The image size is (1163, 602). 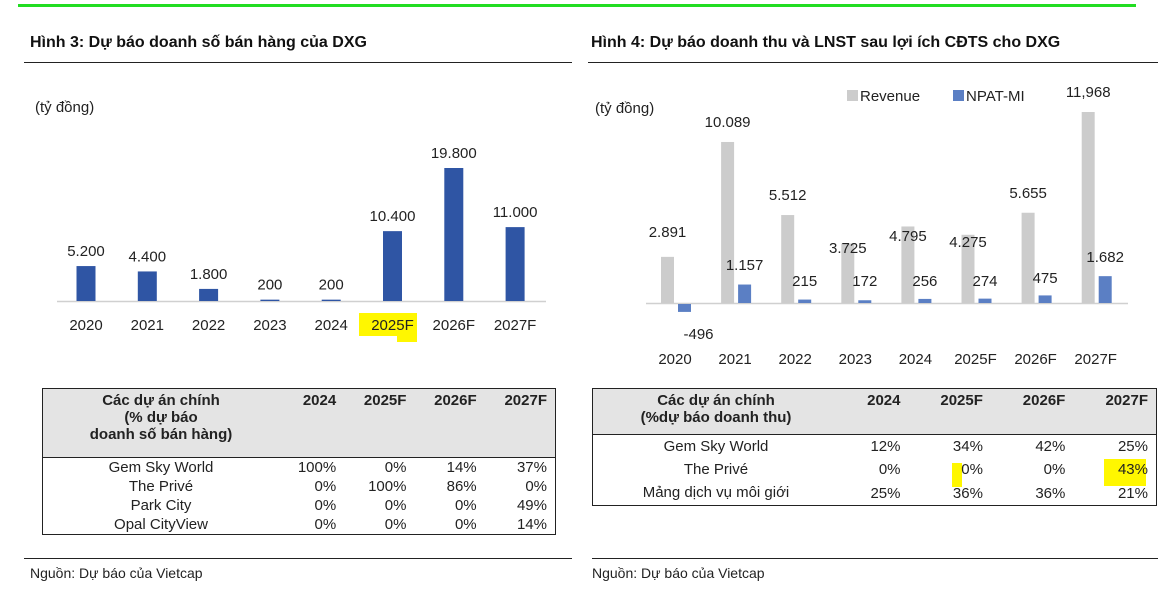 What do you see at coordinates (745, 293) in the screenshot?
I see `npat-bar-2021` at bounding box center [745, 293].